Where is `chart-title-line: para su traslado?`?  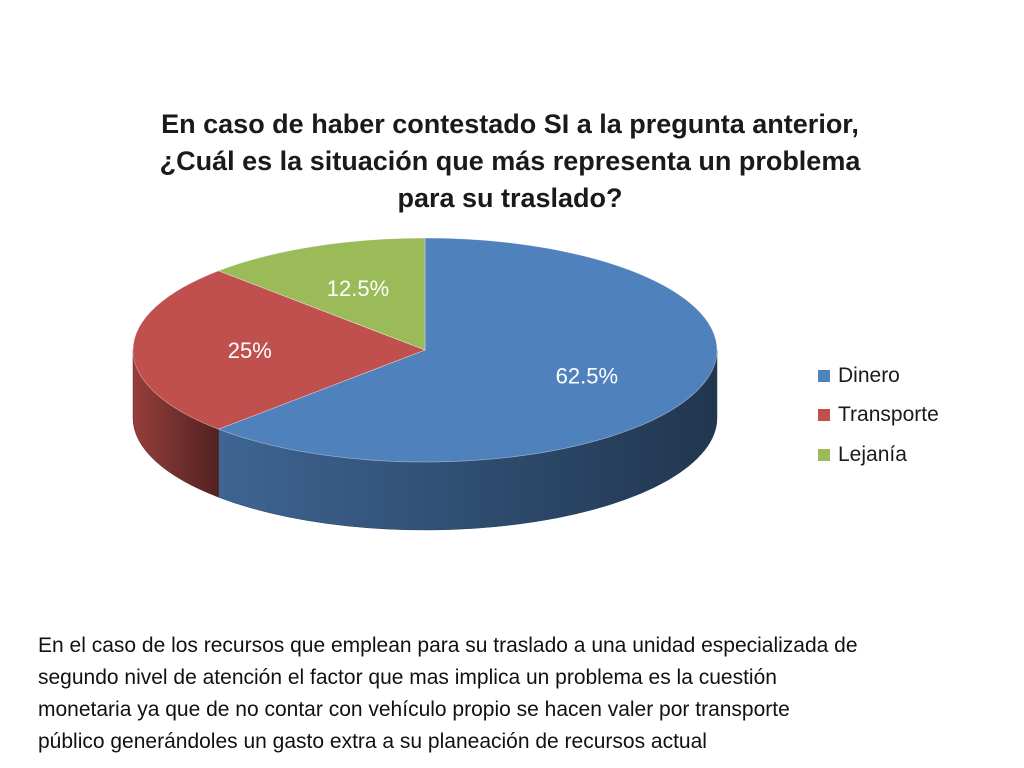 chart-title-line: para su traslado? is located at coordinates (510, 198).